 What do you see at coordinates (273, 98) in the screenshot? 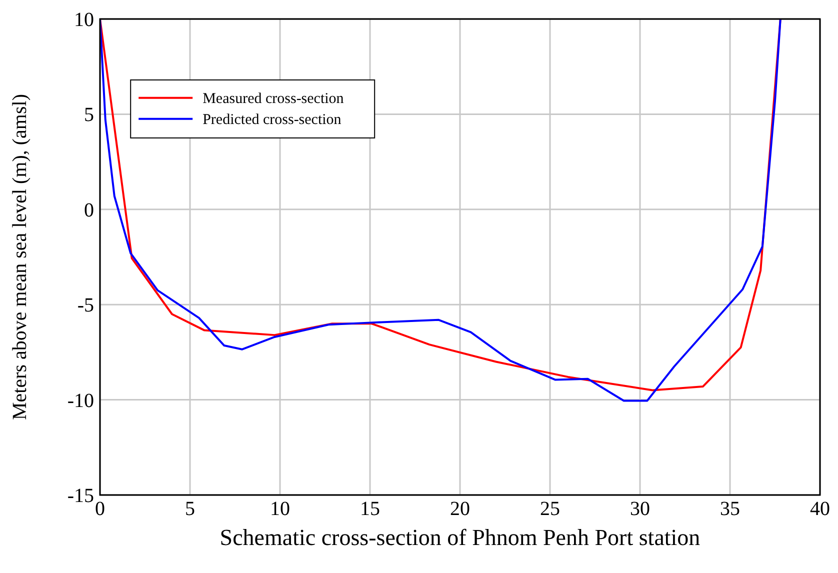
I see `legend-label: Measured cross-section` at bounding box center [273, 98].